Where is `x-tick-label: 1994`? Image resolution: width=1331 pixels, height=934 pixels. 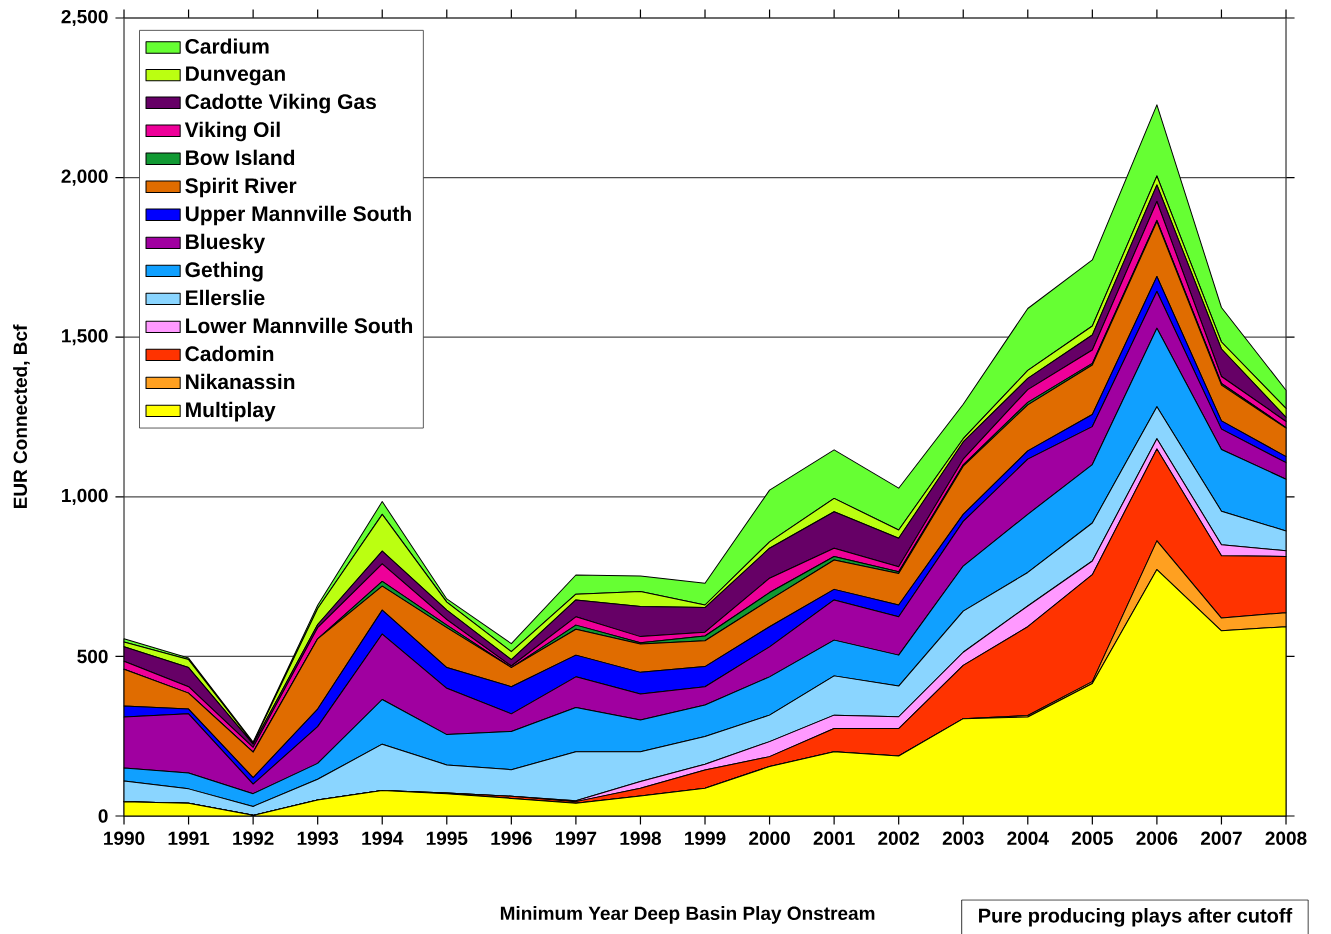
x-tick-label: 1994 is located at coordinates (383, 838).